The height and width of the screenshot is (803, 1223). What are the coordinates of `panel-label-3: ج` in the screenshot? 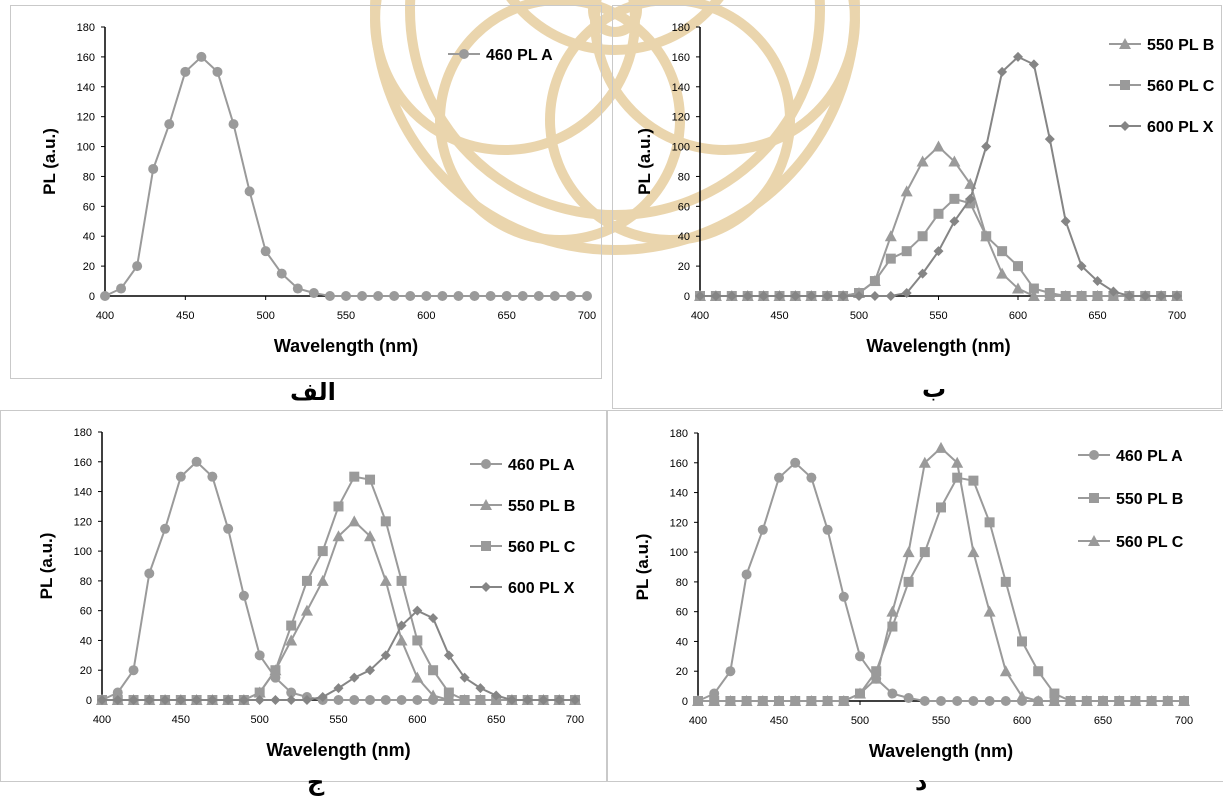 It's located at (316, 782).